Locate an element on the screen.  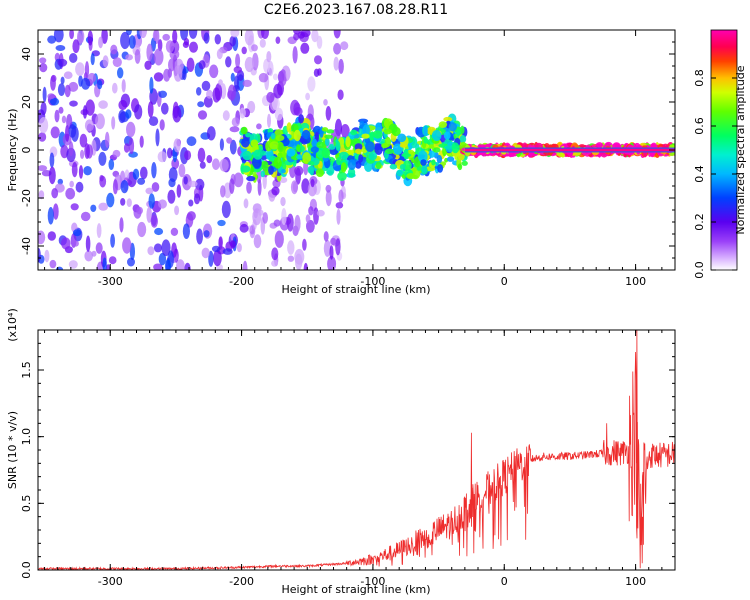
figure-title: C2E6.2023.167.08.28.R11 is located at coordinates (356, 10).